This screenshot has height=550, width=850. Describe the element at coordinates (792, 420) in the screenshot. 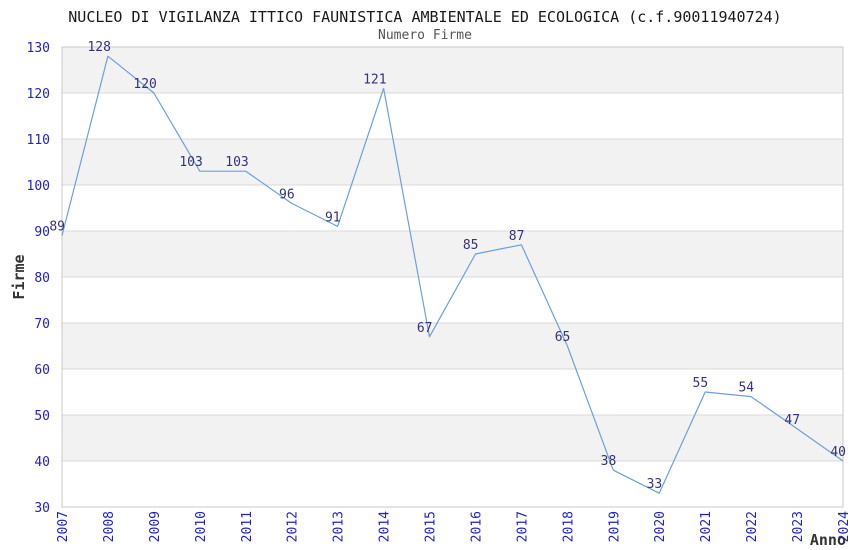

I see `data-point-label: 47` at that location.